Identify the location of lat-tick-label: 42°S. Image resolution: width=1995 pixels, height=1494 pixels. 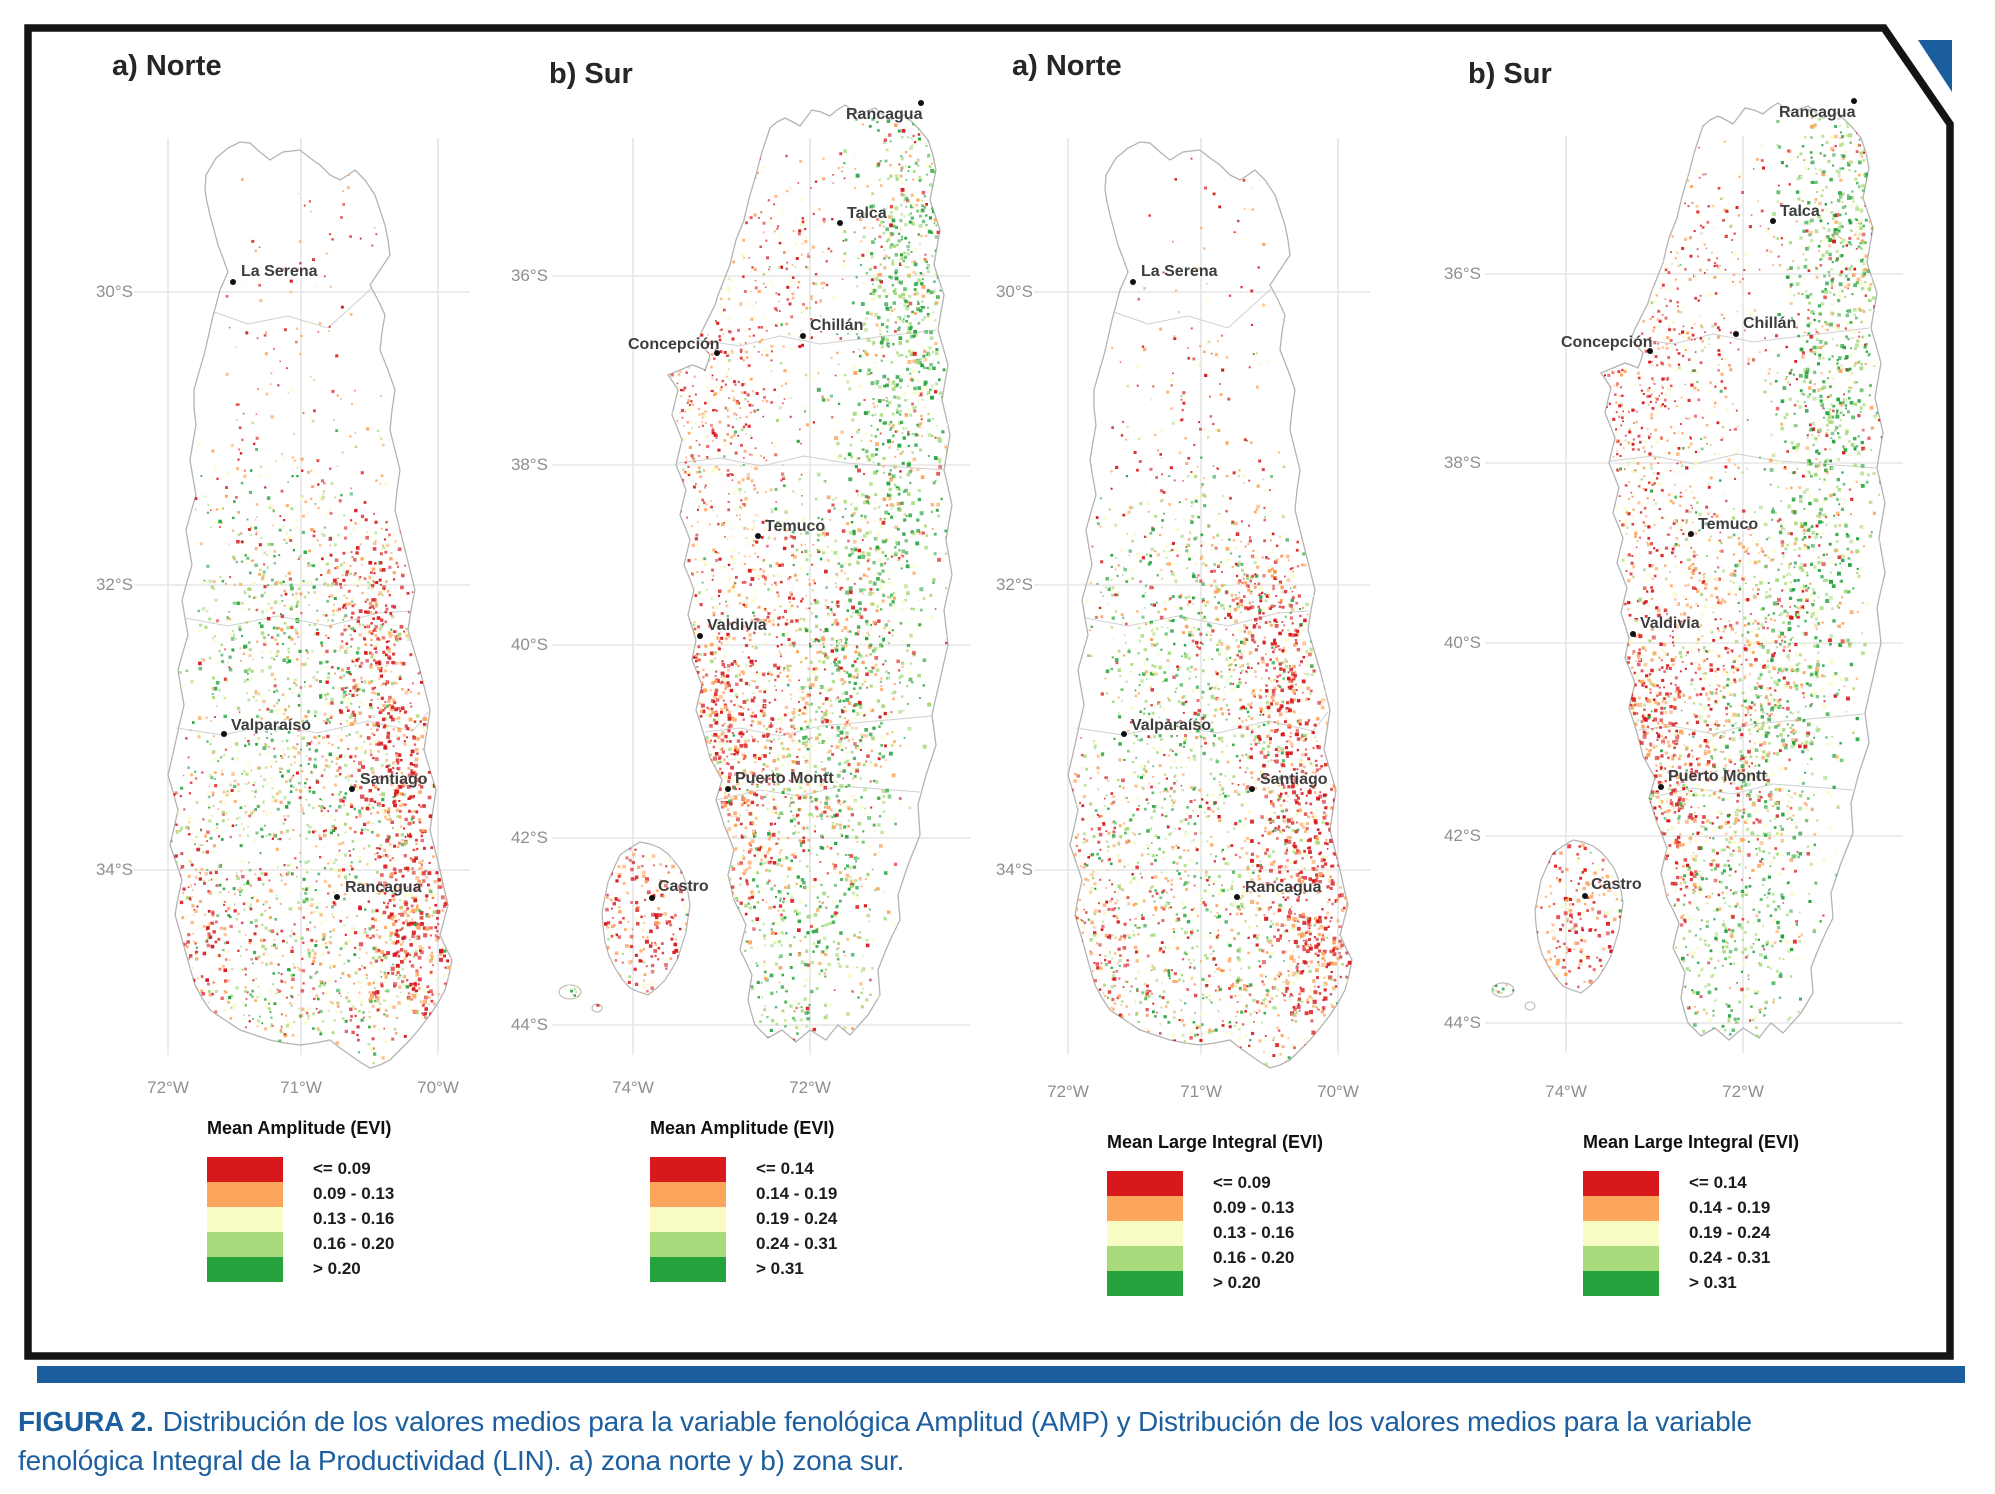
(1462, 835).